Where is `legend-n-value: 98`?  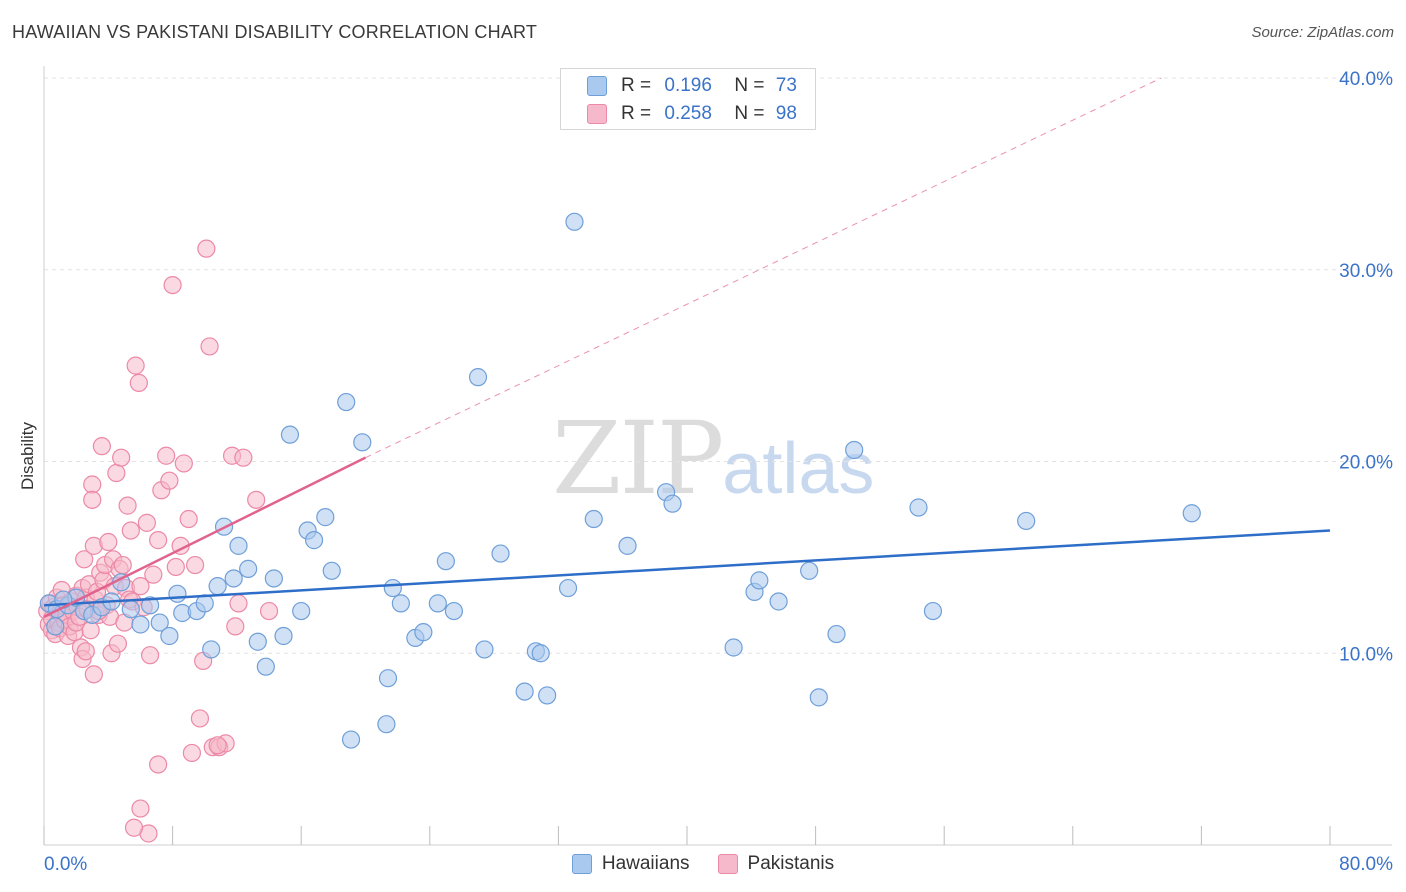 legend-n-value: 98 is located at coordinates (786, 113).